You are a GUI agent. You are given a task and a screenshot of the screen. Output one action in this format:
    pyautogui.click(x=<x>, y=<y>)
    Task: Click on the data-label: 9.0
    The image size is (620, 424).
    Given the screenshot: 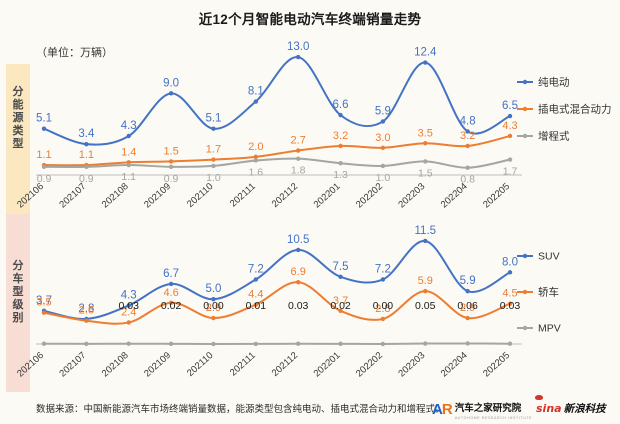 What is the action you would take?
    pyautogui.click(x=171, y=83)
    